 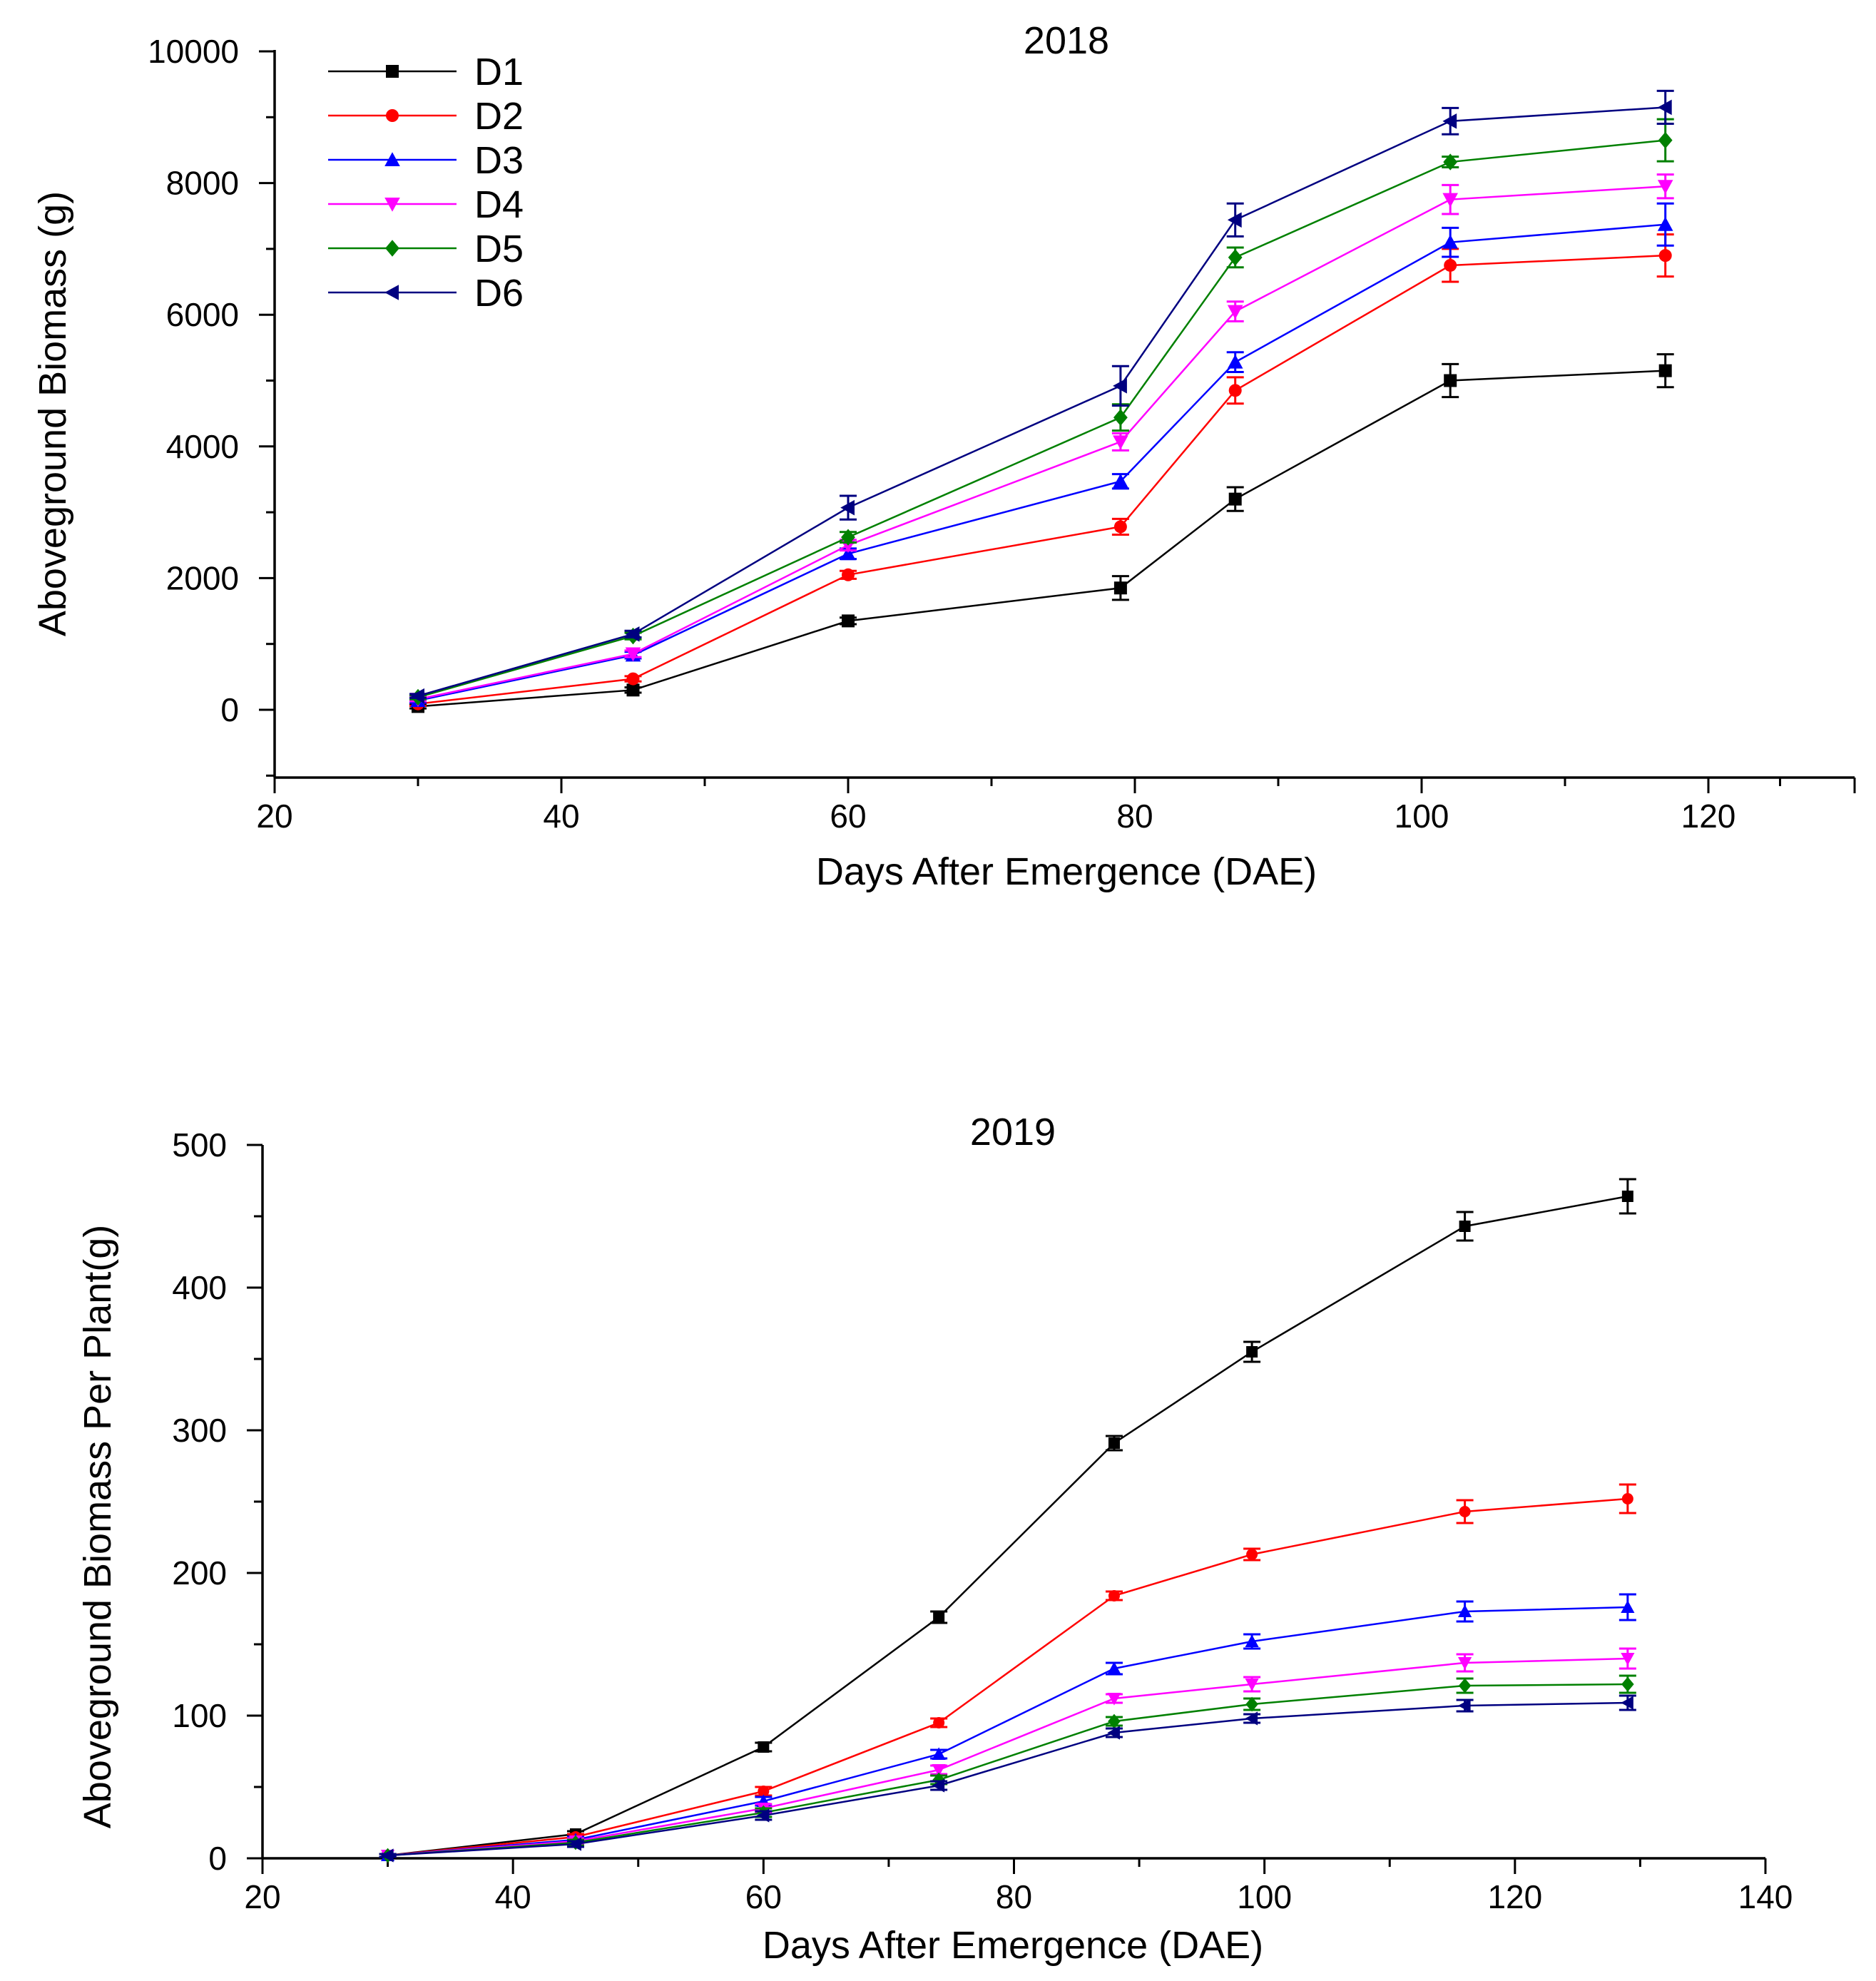 I want to click on chart-2018-y-axis-title: Aboveground Biomass (g), so click(x=53, y=414).